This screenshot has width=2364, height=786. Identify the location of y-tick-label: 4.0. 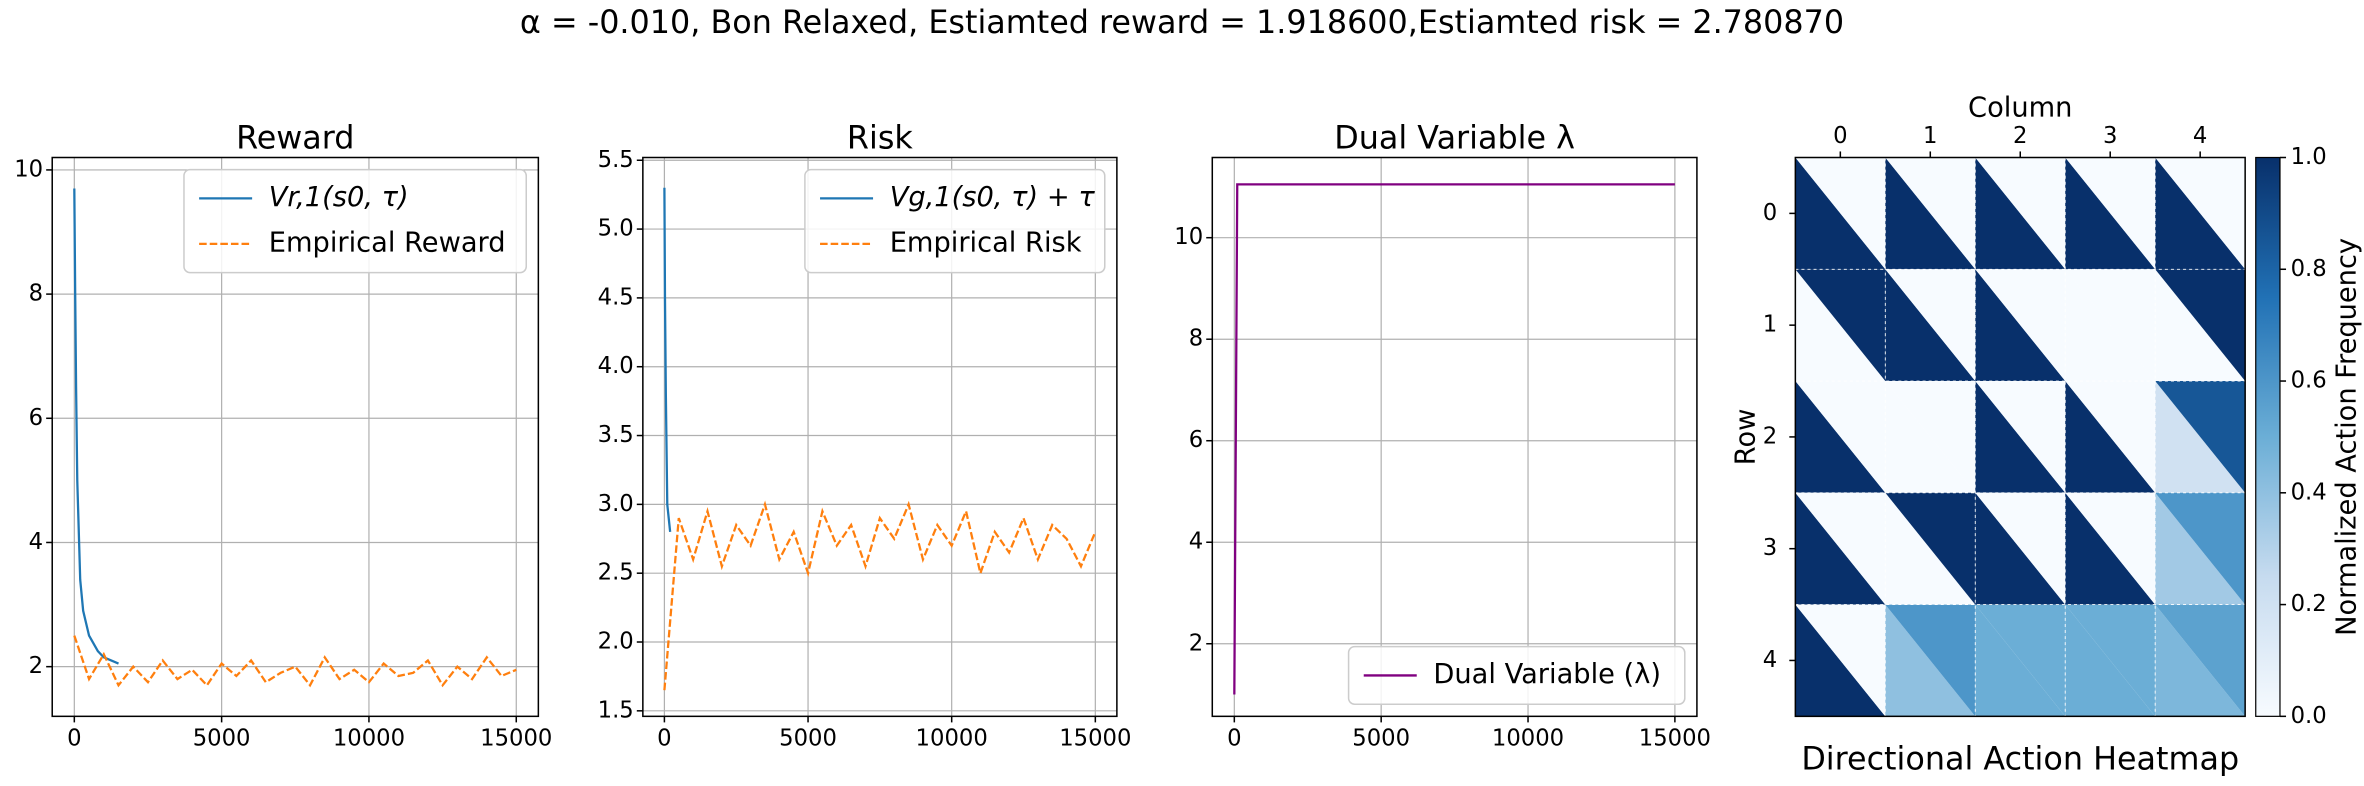
(616, 366).